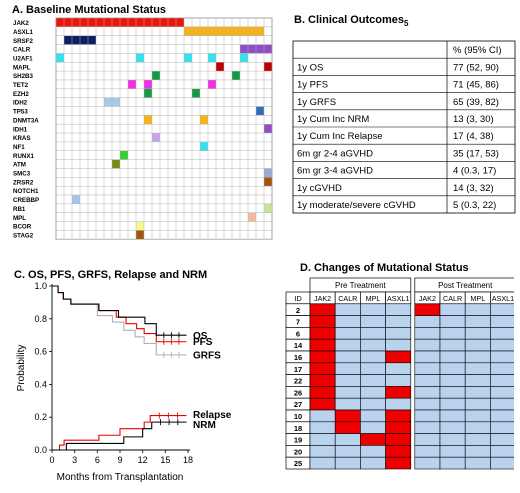 This screenshot has width=520, height=493. Describe the element at coordinates (40, 417) in the screenshot. I see `y-tick-label: 0.2` at that location.